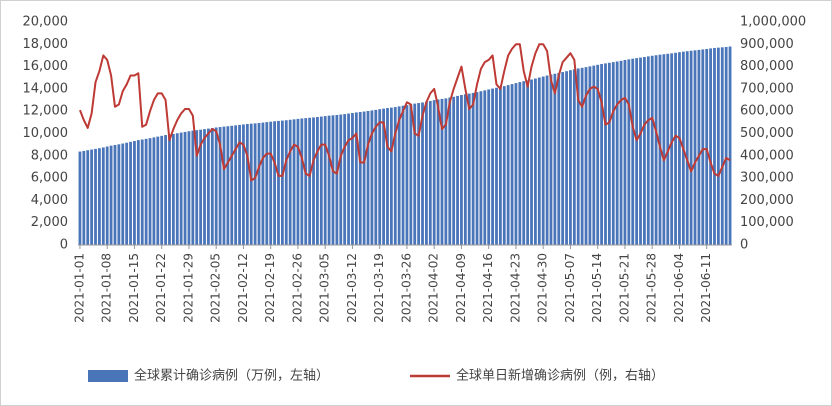 This screenshot has width=832, height=406. I want to click on y-tick-label: 10,000, so click(46, 133).